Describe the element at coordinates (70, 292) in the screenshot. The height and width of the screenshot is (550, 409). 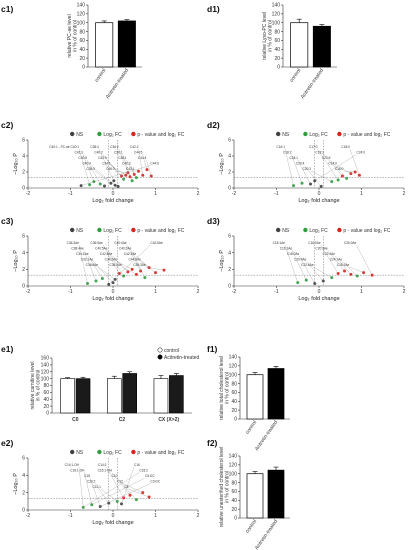
I see `c3-x-tick-label: -1` at that location.